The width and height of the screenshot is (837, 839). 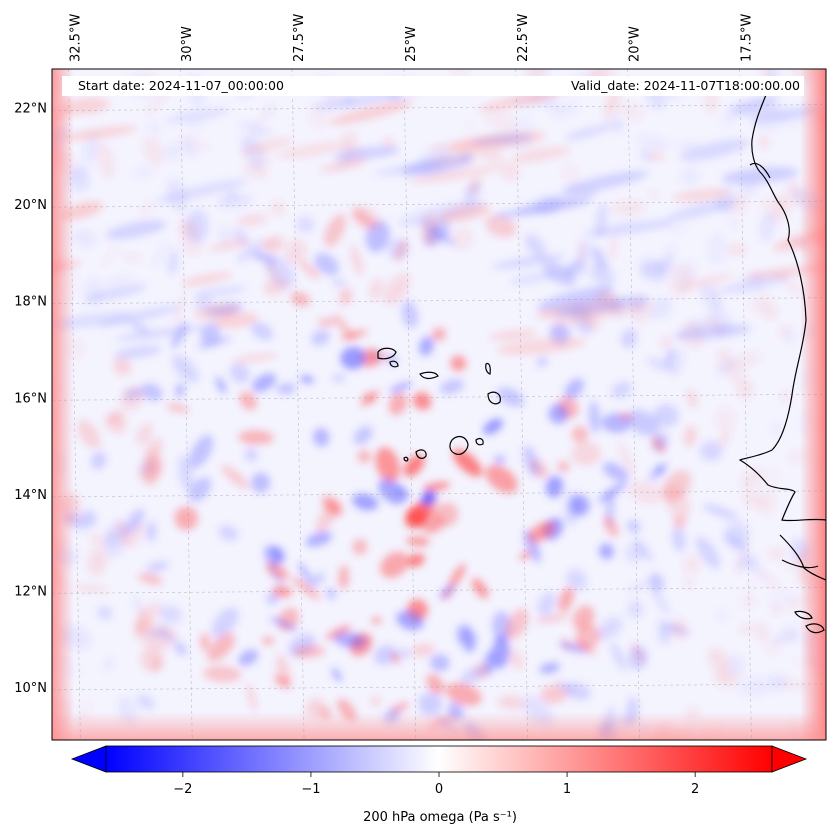 I want to click on longitude-tick-label: 27.5°W, so click(x=299, y=38).